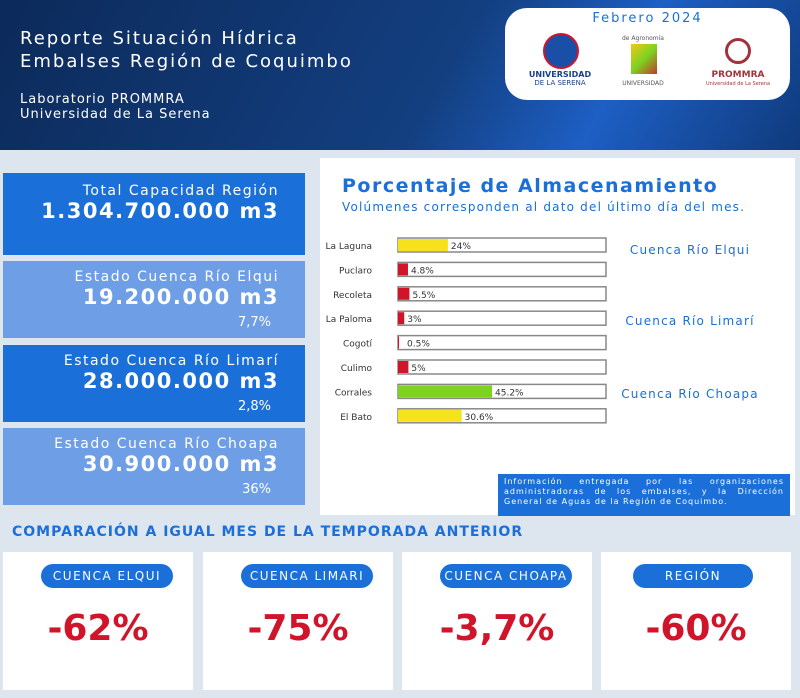  Describe the element at coordinates (647, 18) in the screenshot. I see `date: Febrero 2024` at that location.